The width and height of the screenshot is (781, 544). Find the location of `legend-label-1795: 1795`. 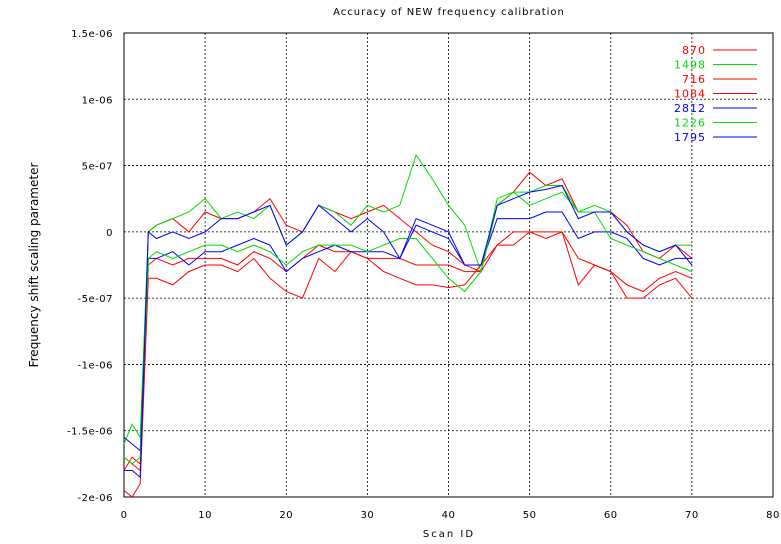

legend-label-1795: 1795 is located at coordinates (690, 137).